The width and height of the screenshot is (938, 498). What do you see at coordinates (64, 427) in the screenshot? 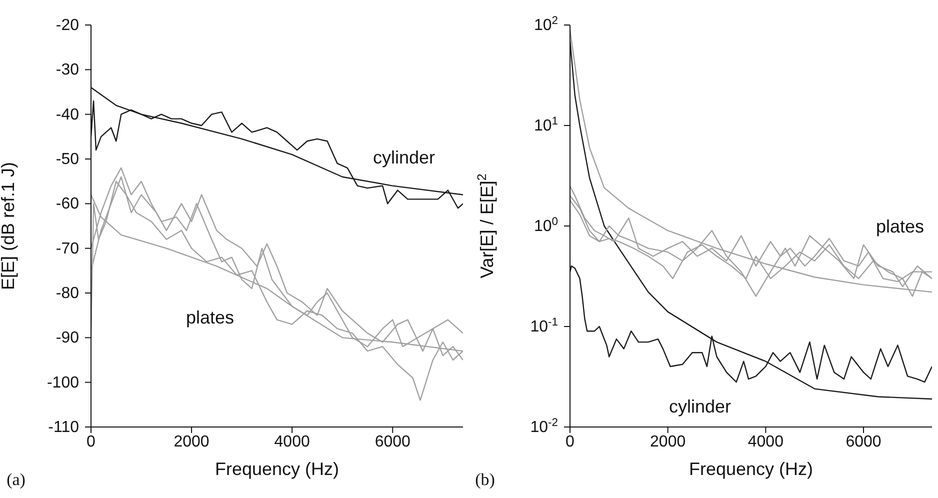
I see `y-tick-label: -110` at bounding box center [64, 427].